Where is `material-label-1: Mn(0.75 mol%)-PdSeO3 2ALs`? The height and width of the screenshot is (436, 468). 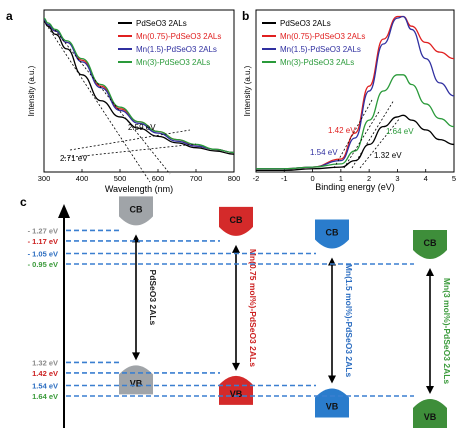 material-label-1: Mn(0.75 mol%)-PdSeO3 2ALs is located at coordinates (253, 308).